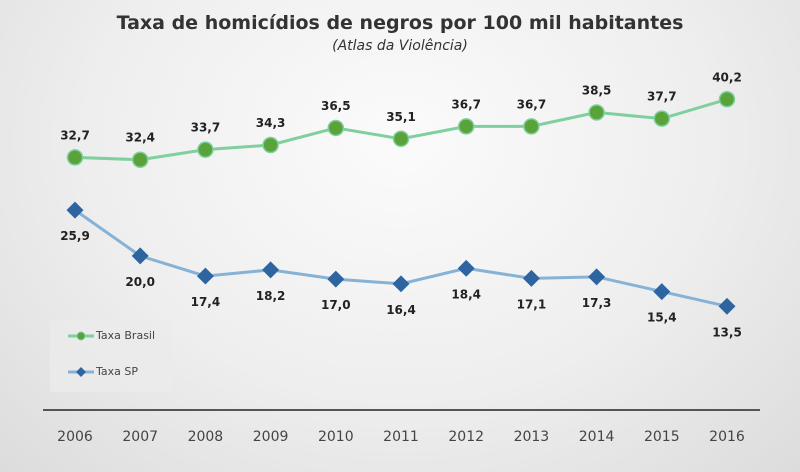 This screenshot has width=800, height=472. I want to click on legend-marker-brasil-icon, so click(81, 335).